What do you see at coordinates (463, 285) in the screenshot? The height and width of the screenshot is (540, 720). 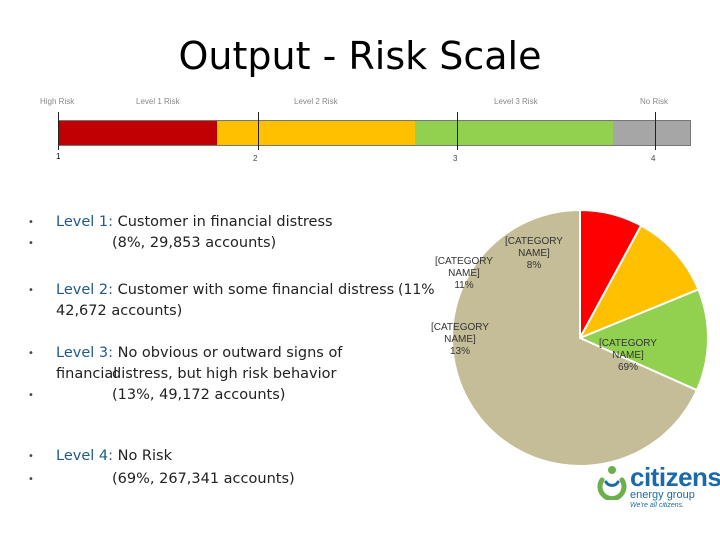 I see `pie-slice-percent: 11%` at bounding box center [463, 285].